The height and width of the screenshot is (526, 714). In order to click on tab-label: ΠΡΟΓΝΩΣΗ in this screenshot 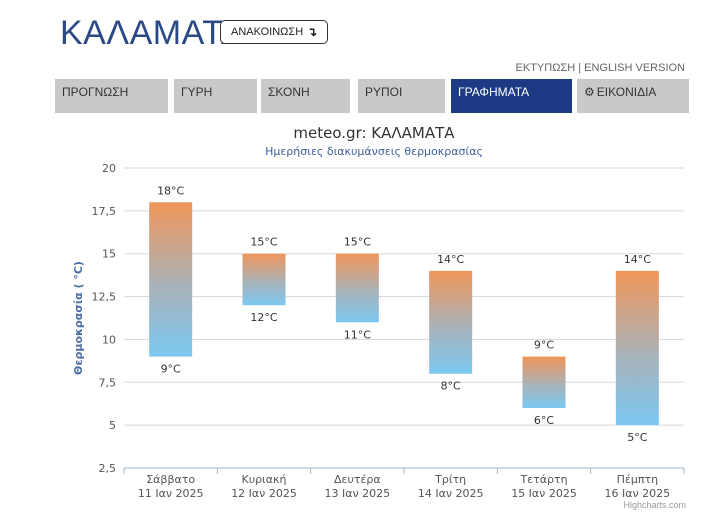, I will do `click(95, 92)`.